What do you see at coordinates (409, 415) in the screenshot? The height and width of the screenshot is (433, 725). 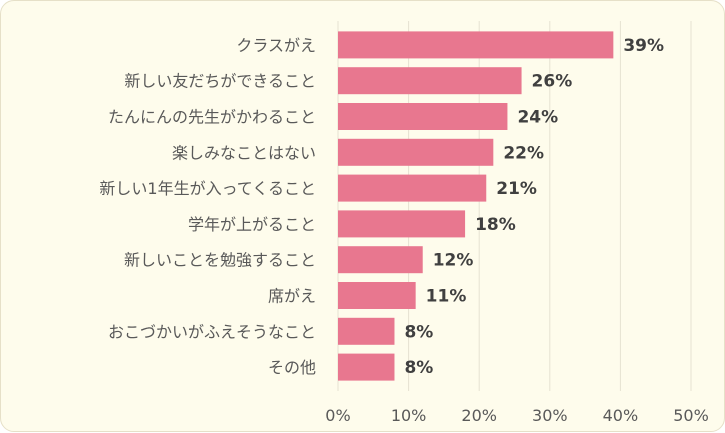 I see `x-tick-label: 10%` at bounding box center [409, 415].